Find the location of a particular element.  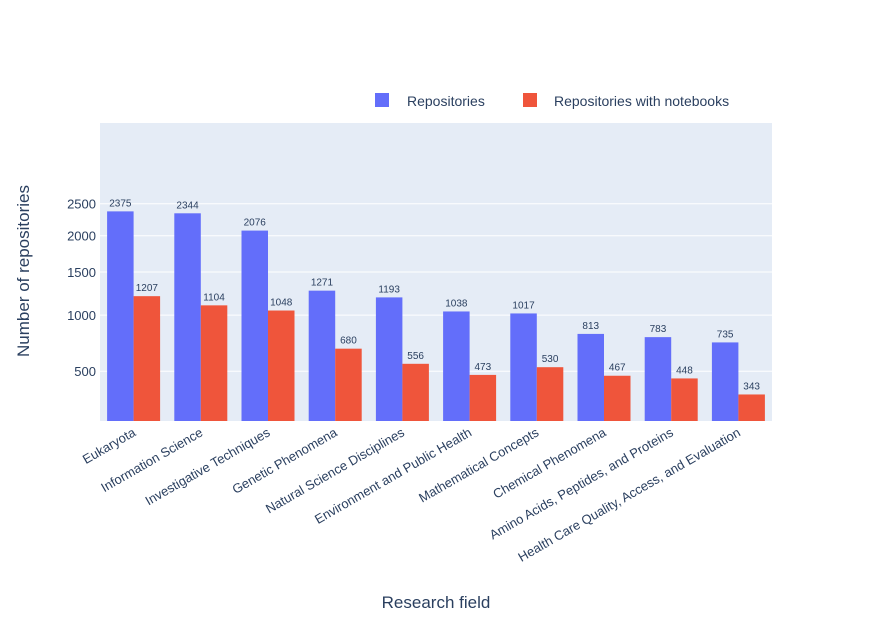

y-tick-label: 2000 is located at coordinates (81, 236).